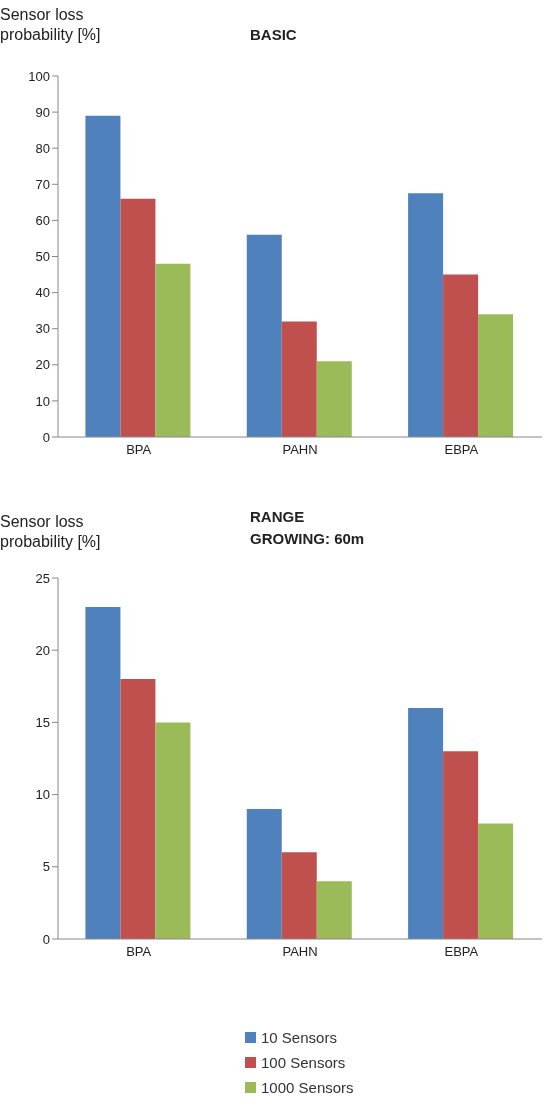 The image size is (546, 1117). I want to click on y-tick-label: 5, so click(46, 867).